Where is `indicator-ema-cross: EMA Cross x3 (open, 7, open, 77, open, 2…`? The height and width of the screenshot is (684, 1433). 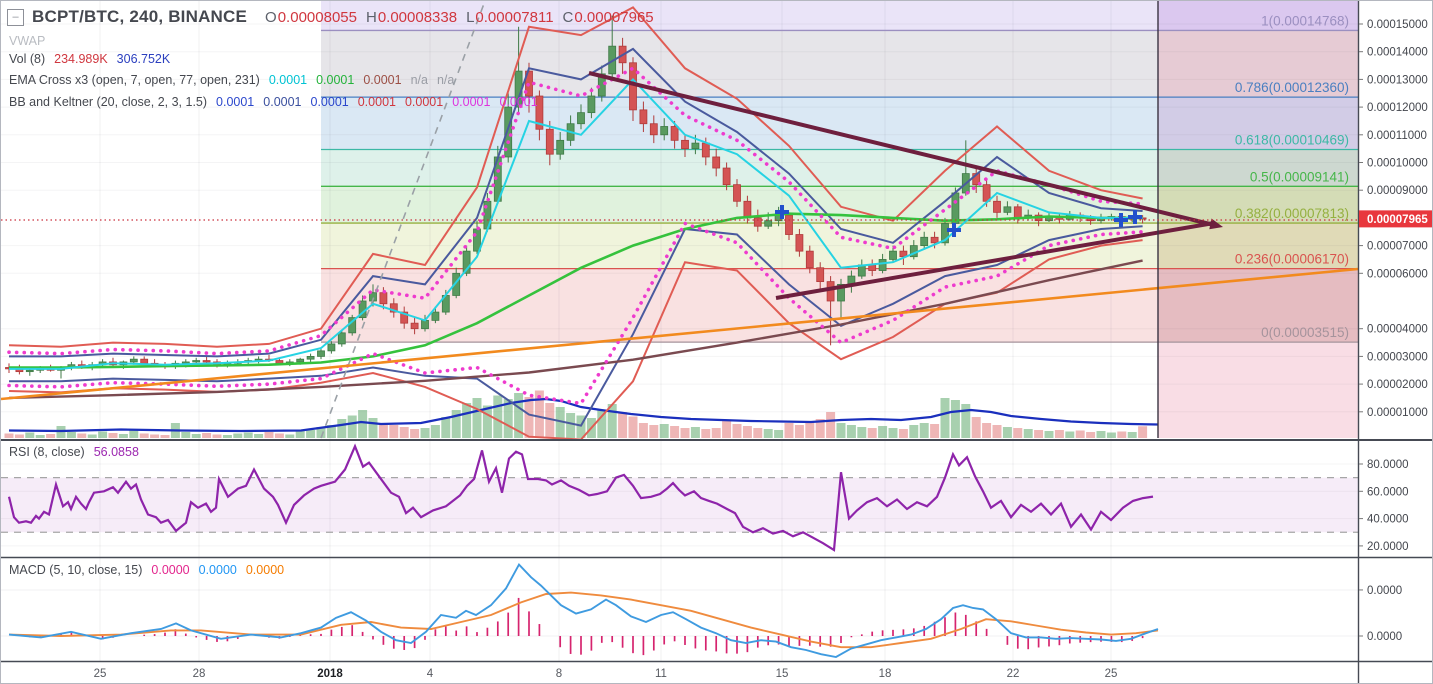
indicator-ema-cross: EMA Cross x3 (open, 7, open, 77, open, 2… is located at coordinates (231, 80).